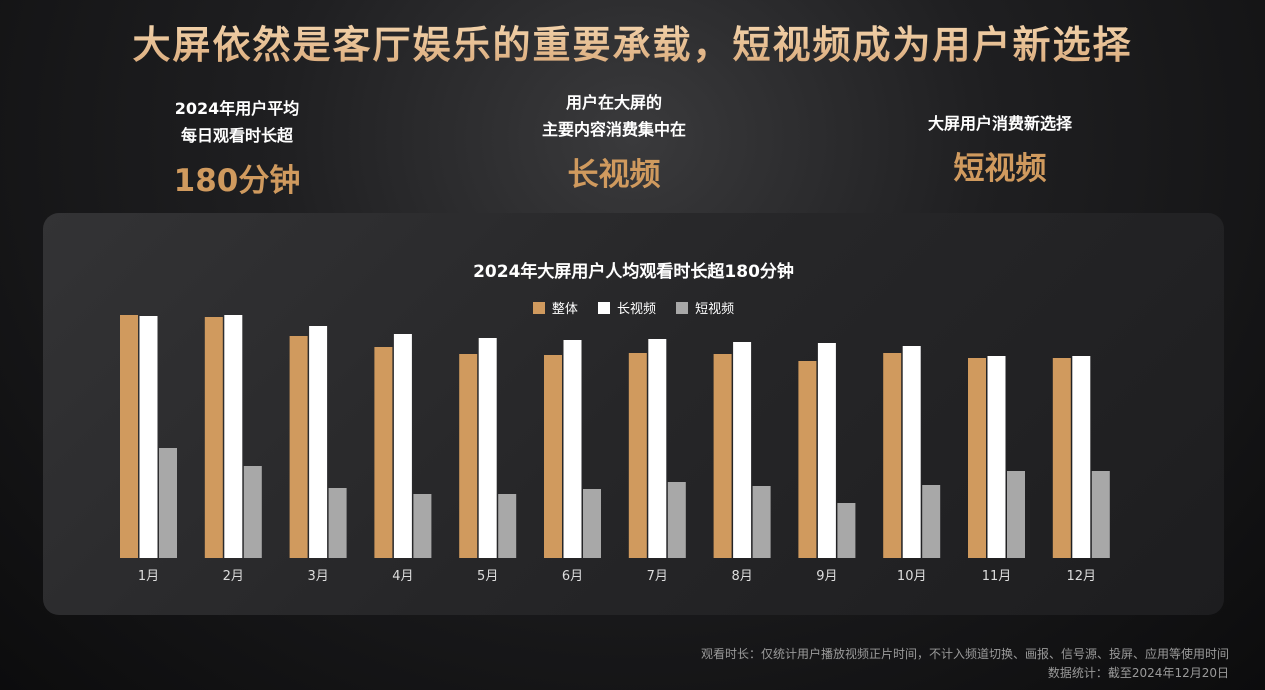 The width and height of the screenshot is (1265, 690). Describe the element at coordinates (614, 141) in the screenshot. I see `stat-main-content: 用户在大屏的 主要内容消费集中在 长视频` at that location.